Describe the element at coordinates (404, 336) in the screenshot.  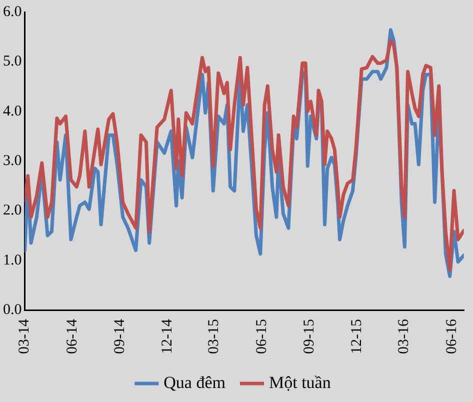
I see `x-tick-label: 03-16` at that location.